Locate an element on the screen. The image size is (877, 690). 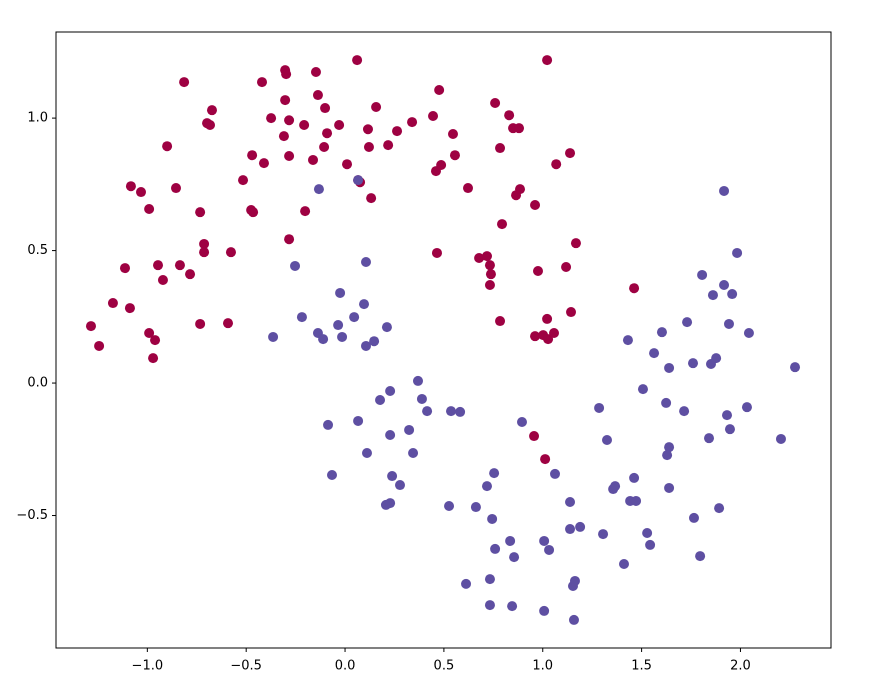
x-tick-label: 1.0 is located at coordinates (542, 666).